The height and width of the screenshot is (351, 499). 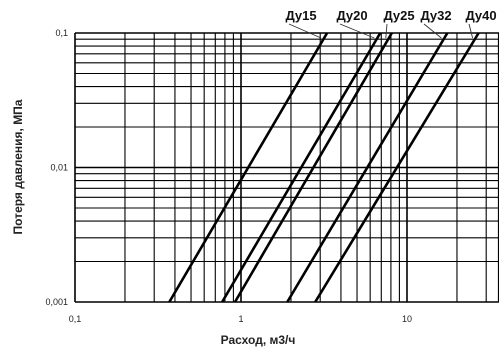 I want to click on legend-label-2: Ду20, so click(x=351, y=15).